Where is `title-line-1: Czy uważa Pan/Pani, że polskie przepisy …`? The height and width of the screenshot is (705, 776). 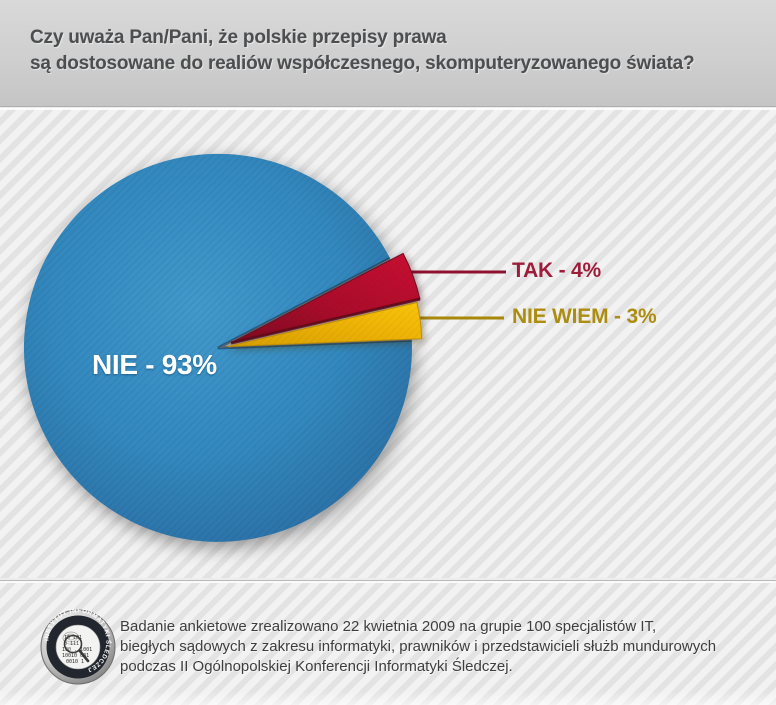
title-line-1: Czy uważa Pan/Pani, że polskie przepisy … is located at coordinates (238, 37).